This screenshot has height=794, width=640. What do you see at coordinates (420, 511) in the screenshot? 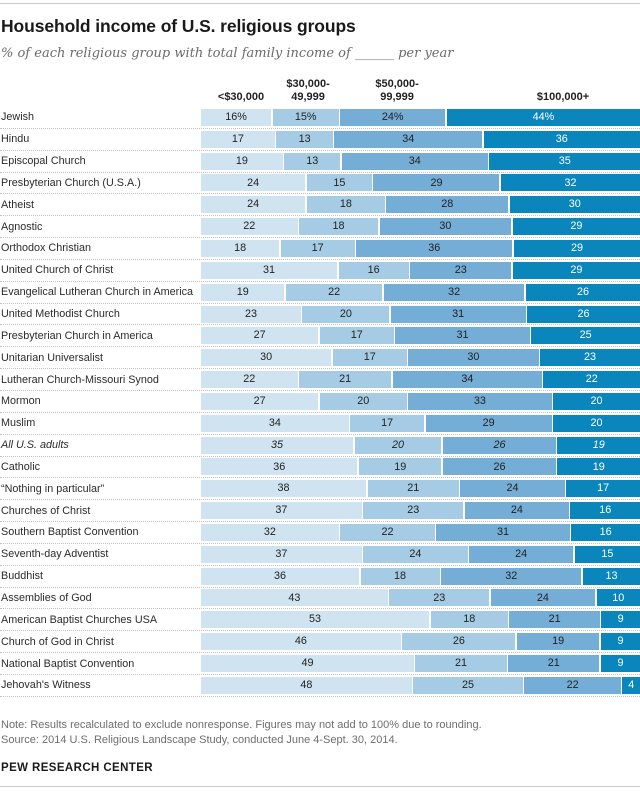
I see `stacked-bar: 37 23 24 16` at bounding box center [420, 511].